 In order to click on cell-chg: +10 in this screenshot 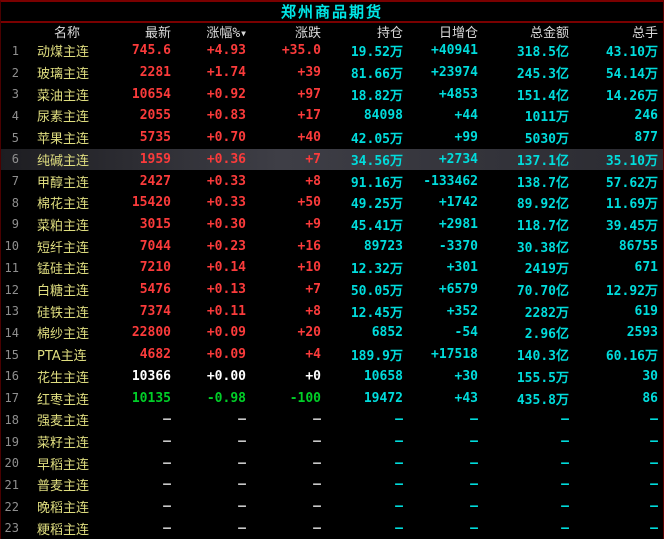, I will do `click(309, 268)`.